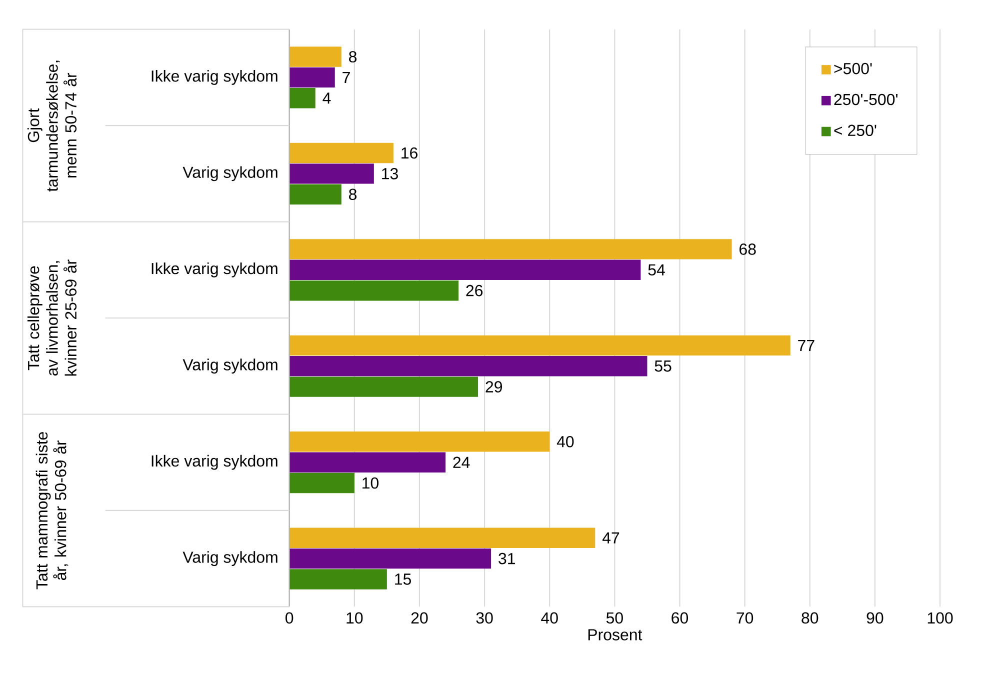  Describe the element at coordinates (403, 579) in the screenshot. I see `data-label: 15` at that location.